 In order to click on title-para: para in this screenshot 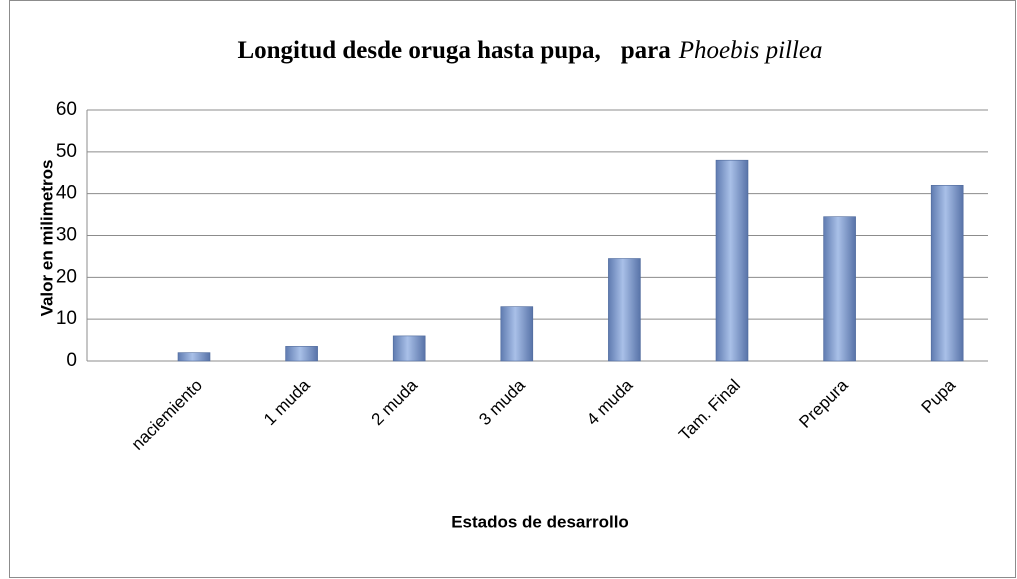, I will do `click(646, 50)`.